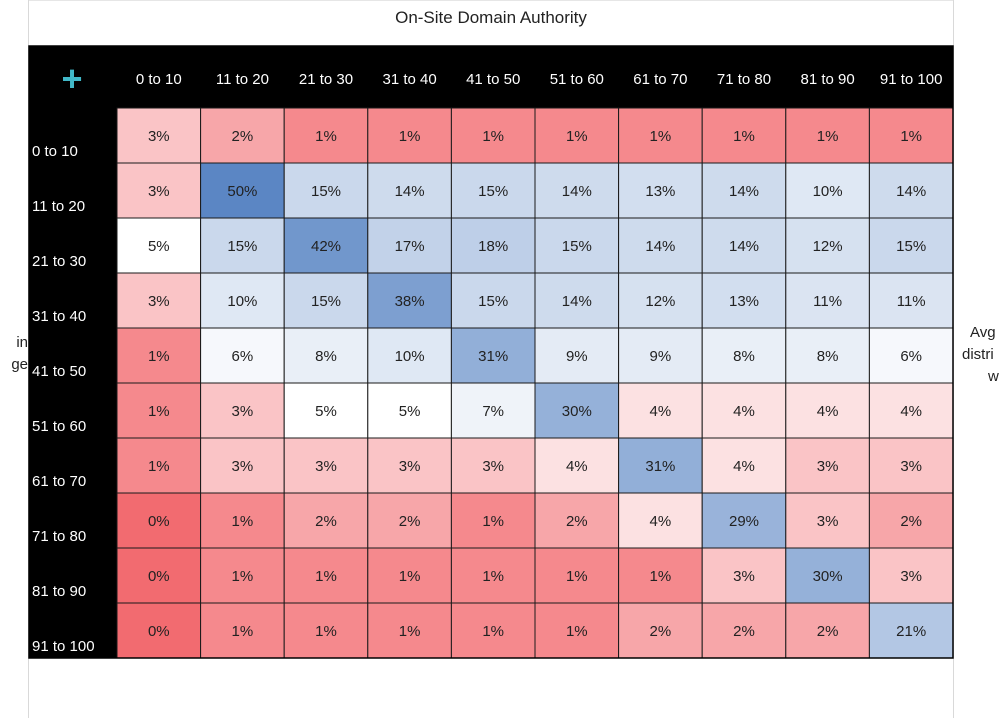 Image resolution: width=1000 pixels, height=718 pixels. Describe the element at coordinates (63, 646) in the screenshot. I see `row-header-label: 91 to 100` at that location.